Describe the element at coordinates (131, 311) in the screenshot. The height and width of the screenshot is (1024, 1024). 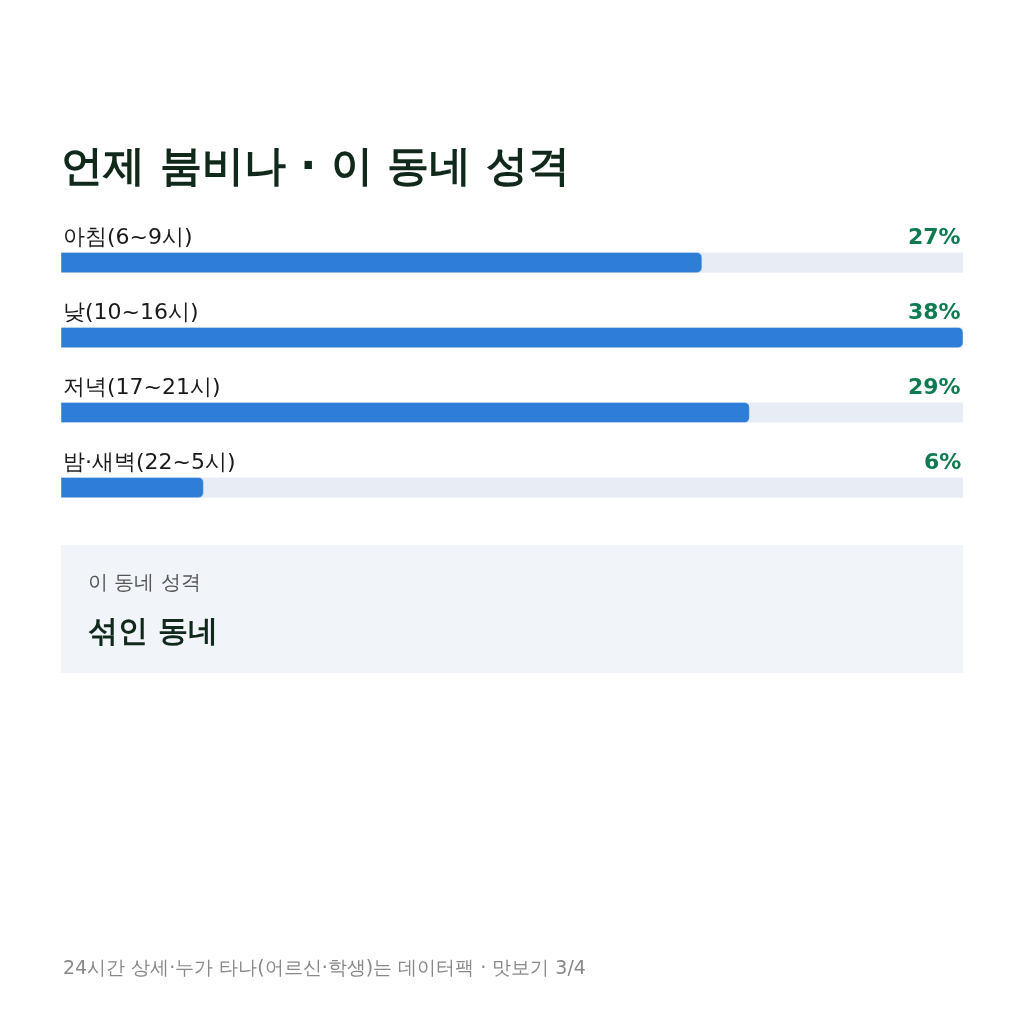
I see `y-tick-label: 낮(10~16시)` at that location.